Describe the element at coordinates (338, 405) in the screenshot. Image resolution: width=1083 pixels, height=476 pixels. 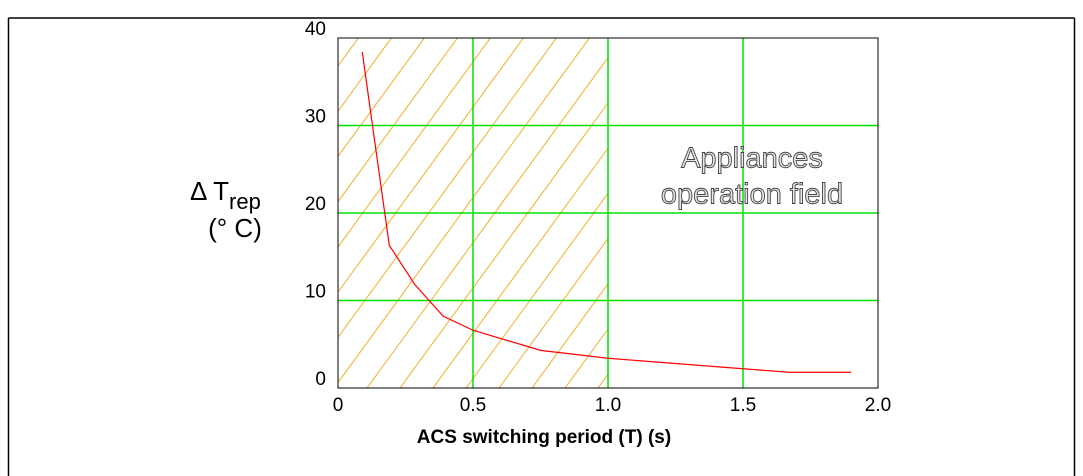
I see `x-tick-label: 0` at that location.